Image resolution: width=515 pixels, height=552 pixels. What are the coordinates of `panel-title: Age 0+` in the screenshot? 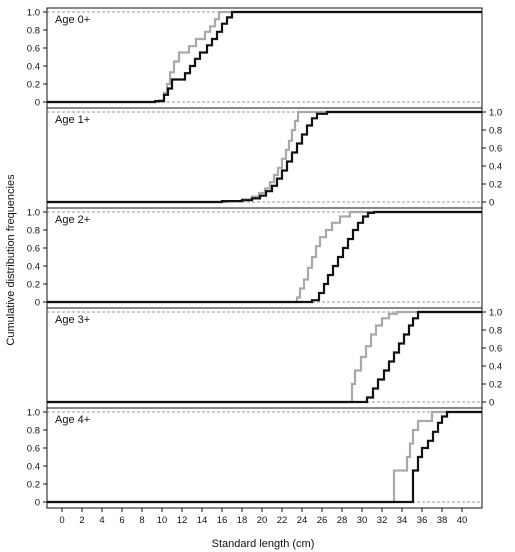 It's located at (72, 20).